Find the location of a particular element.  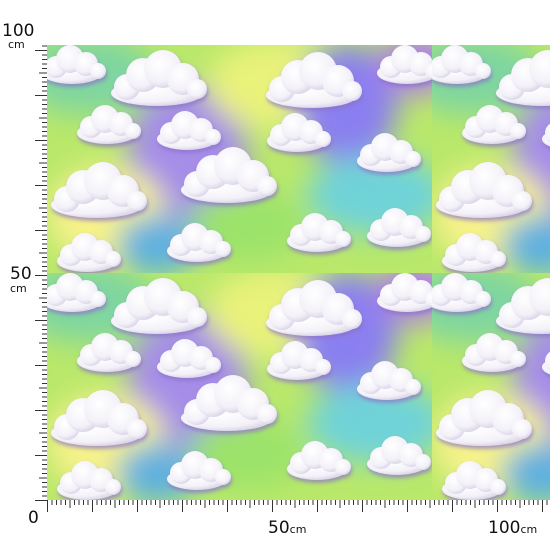

ruler-label: 0 is located at coordinates (33, 518).